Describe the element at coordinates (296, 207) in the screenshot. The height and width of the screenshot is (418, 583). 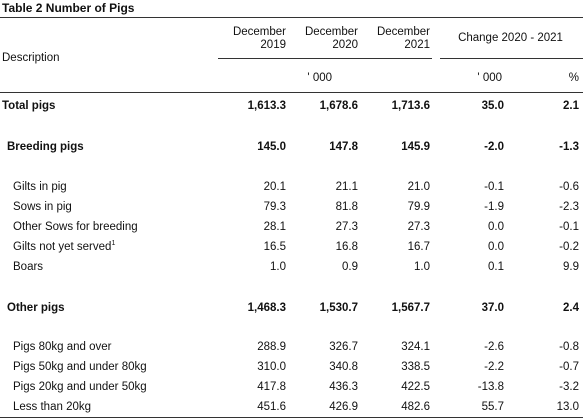
I see `row-sows-in-pig: Sows in pig 79.3 81.8 79.9 -1.9 -2.3` at that location.